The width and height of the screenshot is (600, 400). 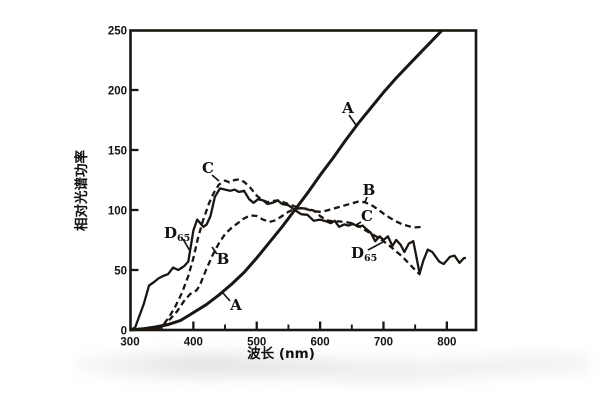 What do you see at coordinates (352, 120) in the screenshot?
I see `label-a-right-leader` at bounding box center [352, 120].